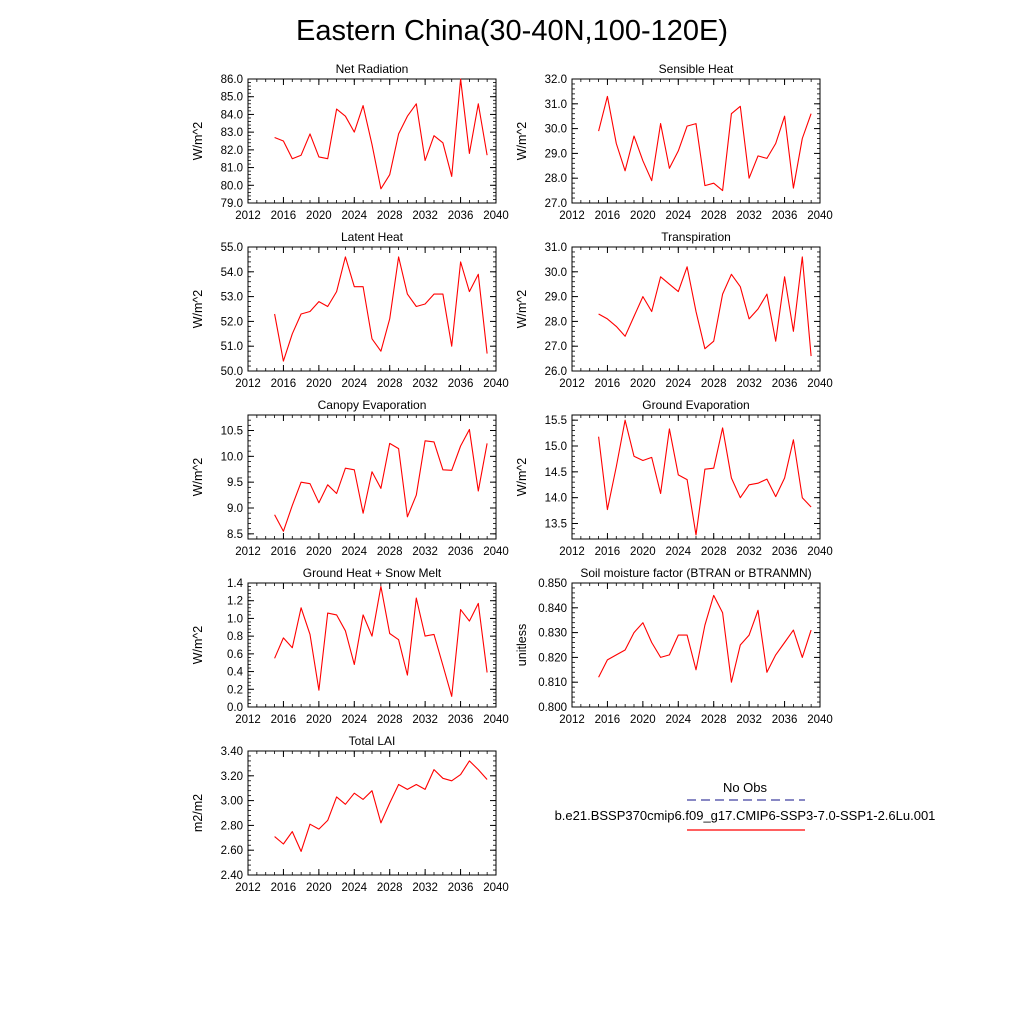  Describe the element at coordinates (198, 309) in the screenshot. I see `latent-heat-y-axis-label: W/m^2` at that location.